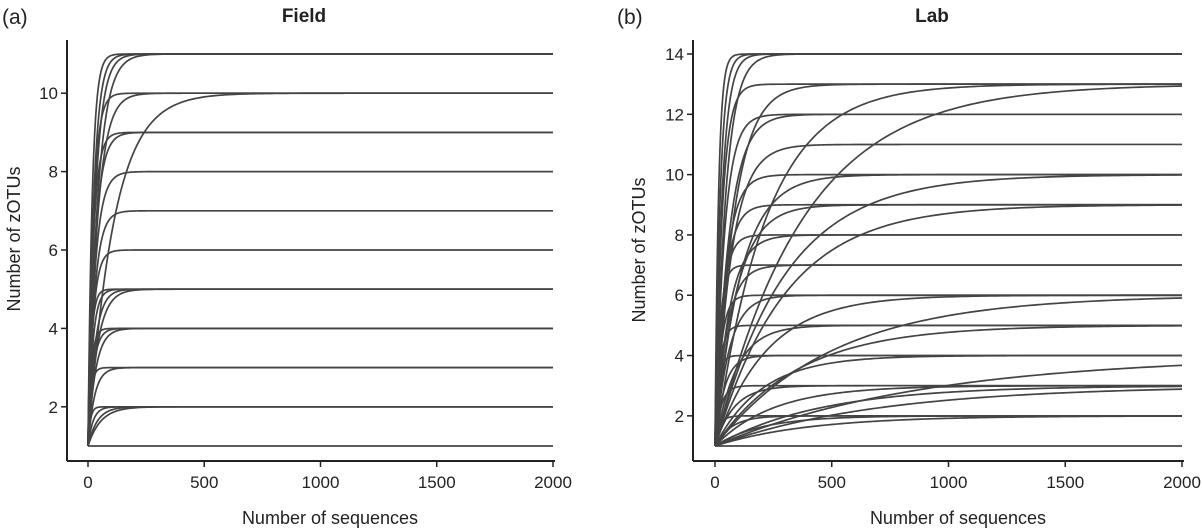  Describe the element at coordinates (204, 482) in the screenshot. I see `x-tick-label-field-500: 500` at that location.